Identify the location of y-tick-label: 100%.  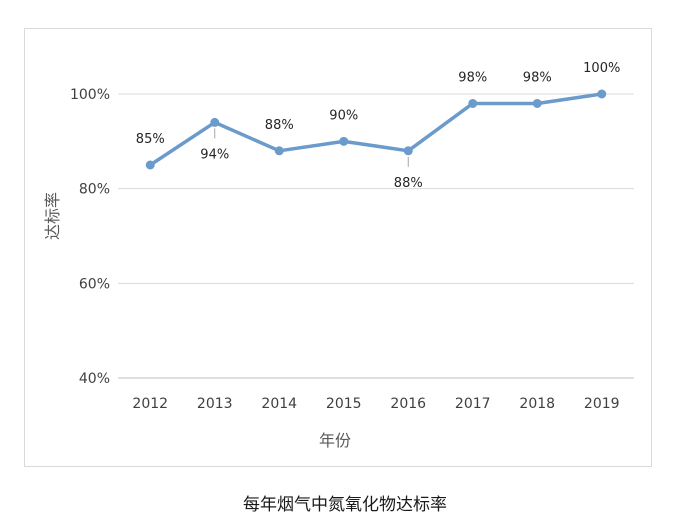
(90, 95).